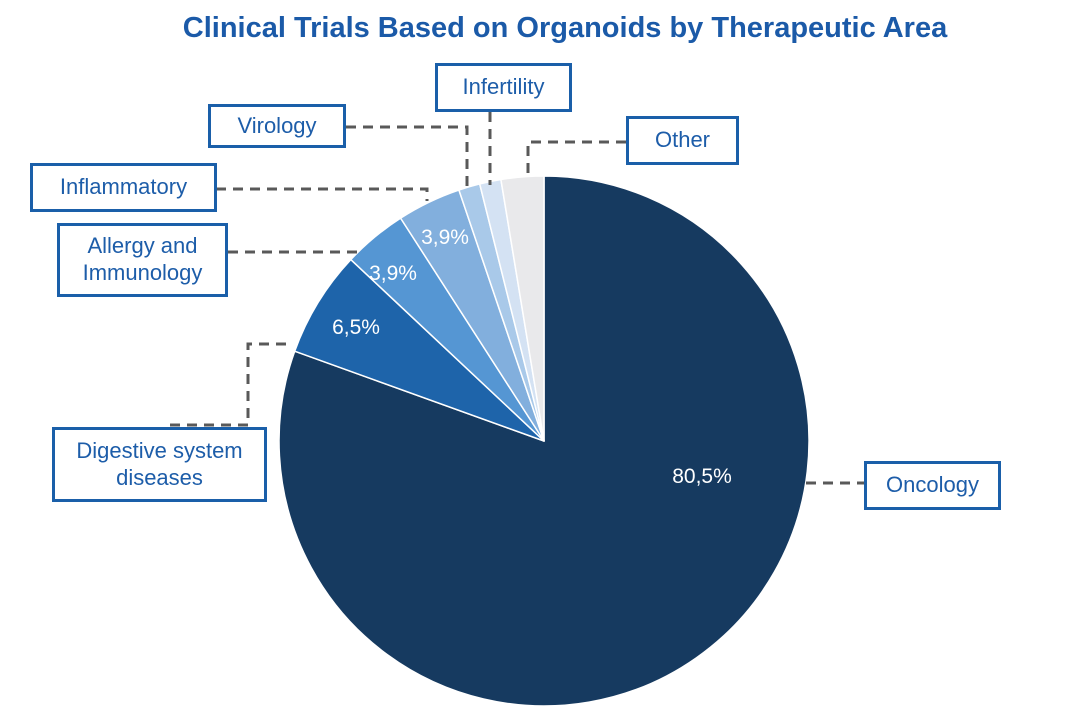 The image size is (1080, 721). What do you see at coordinates (322, 194) in the screenshot?
I see `connector-inflammatory` at bounding box center [322, 194].